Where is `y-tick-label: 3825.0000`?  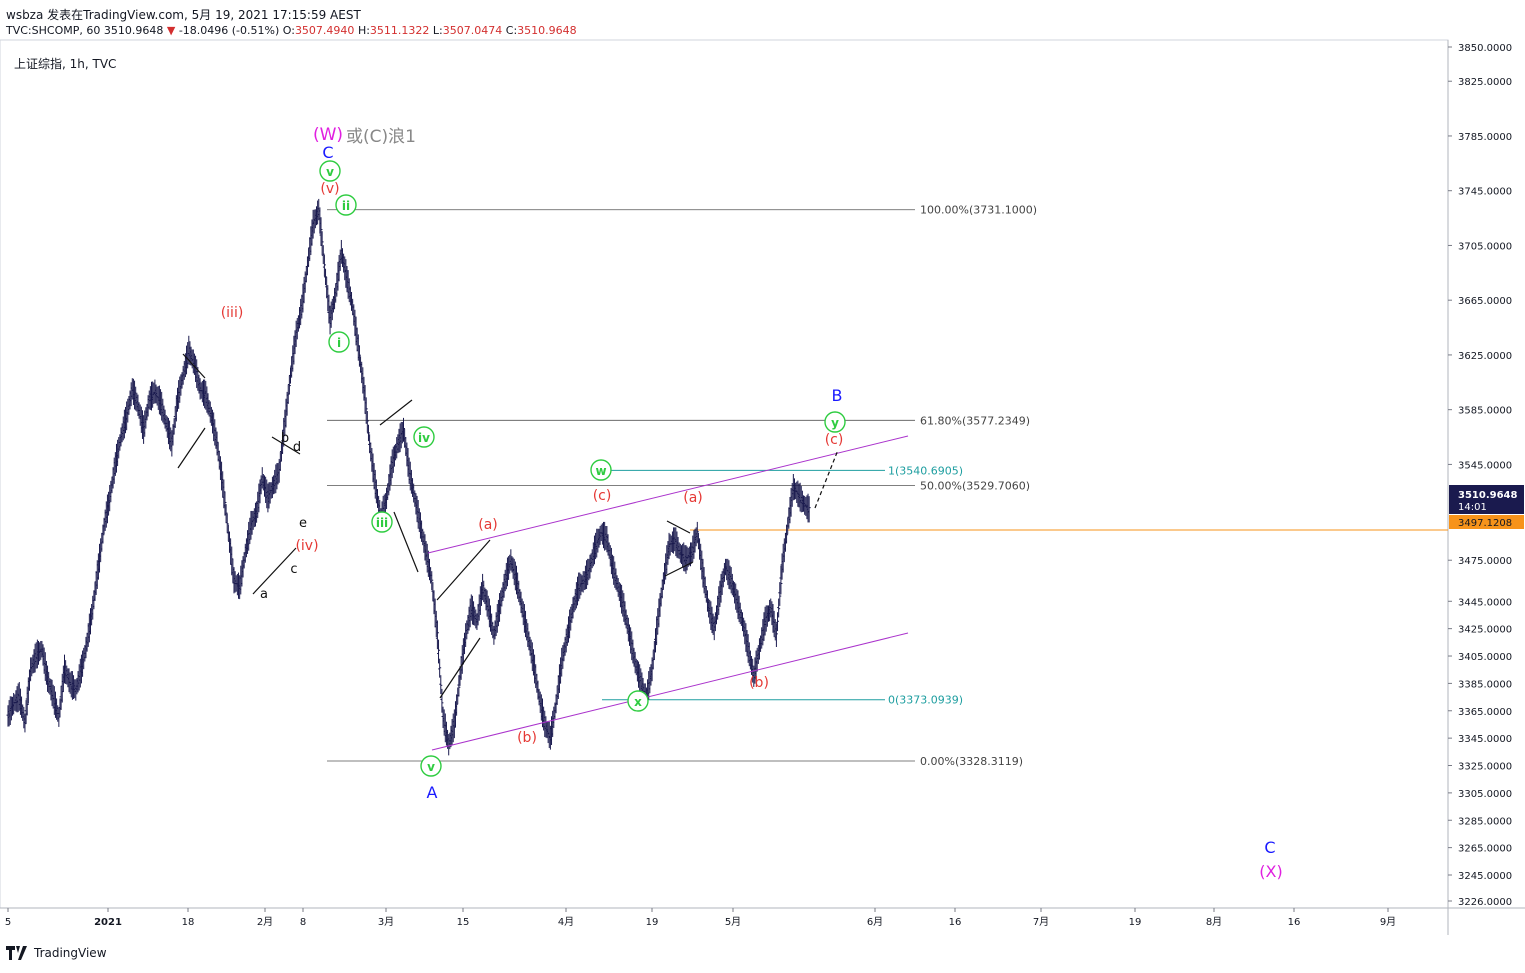 y-tick-label: 3825.0000 is located at coordinates (1485, 82).